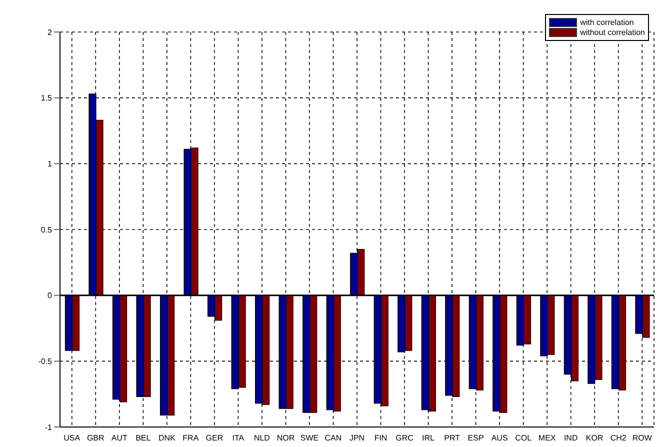 The image size is (659, 447). What do you see at coordinates (50, 164) in the screenshot?
I see `y-tick-label: 1` at bounding box center [50, 164].